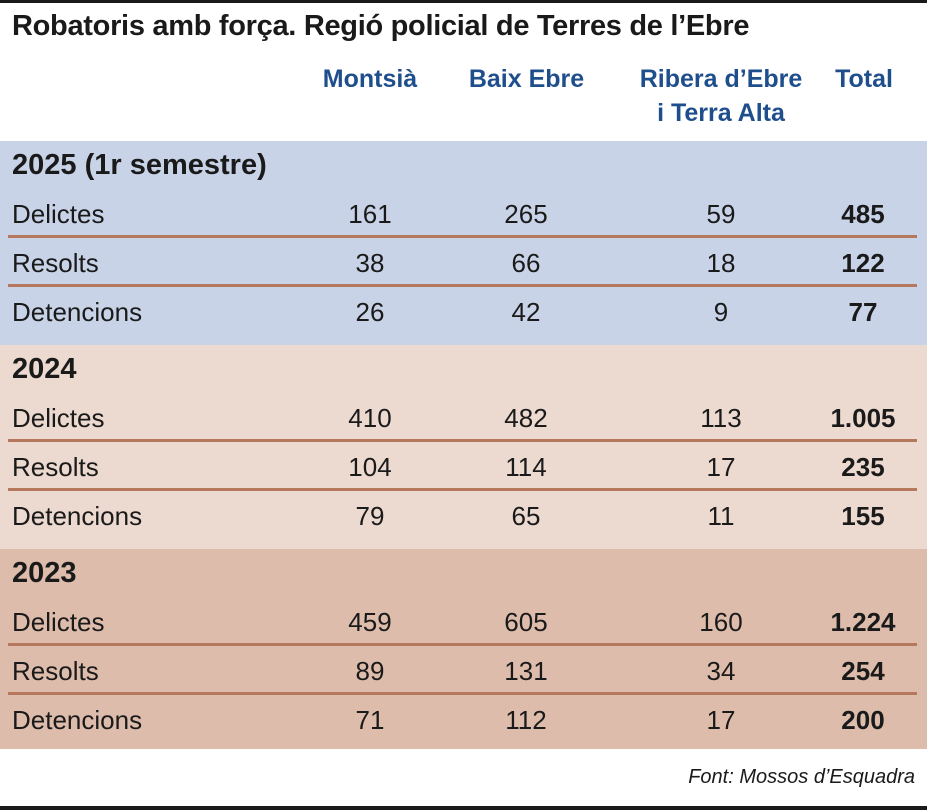 The width and height of the screenshot is (927, 810). I want to click on value-cell: 59, so click(721, 214).